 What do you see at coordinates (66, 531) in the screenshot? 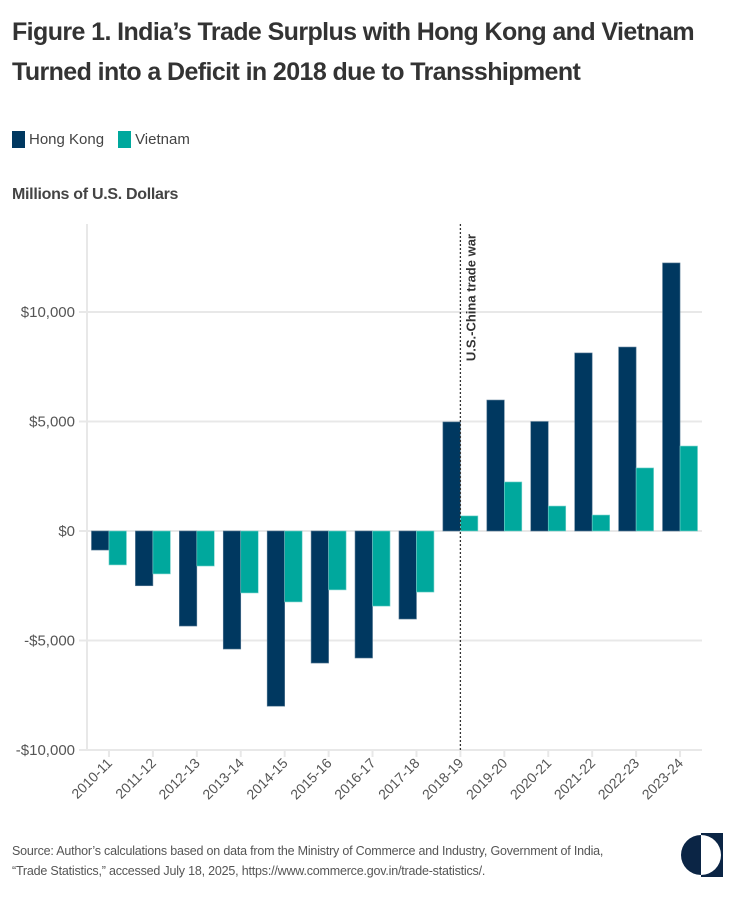
I see `y-tick-label: $0` at bounding box center [66, 531].